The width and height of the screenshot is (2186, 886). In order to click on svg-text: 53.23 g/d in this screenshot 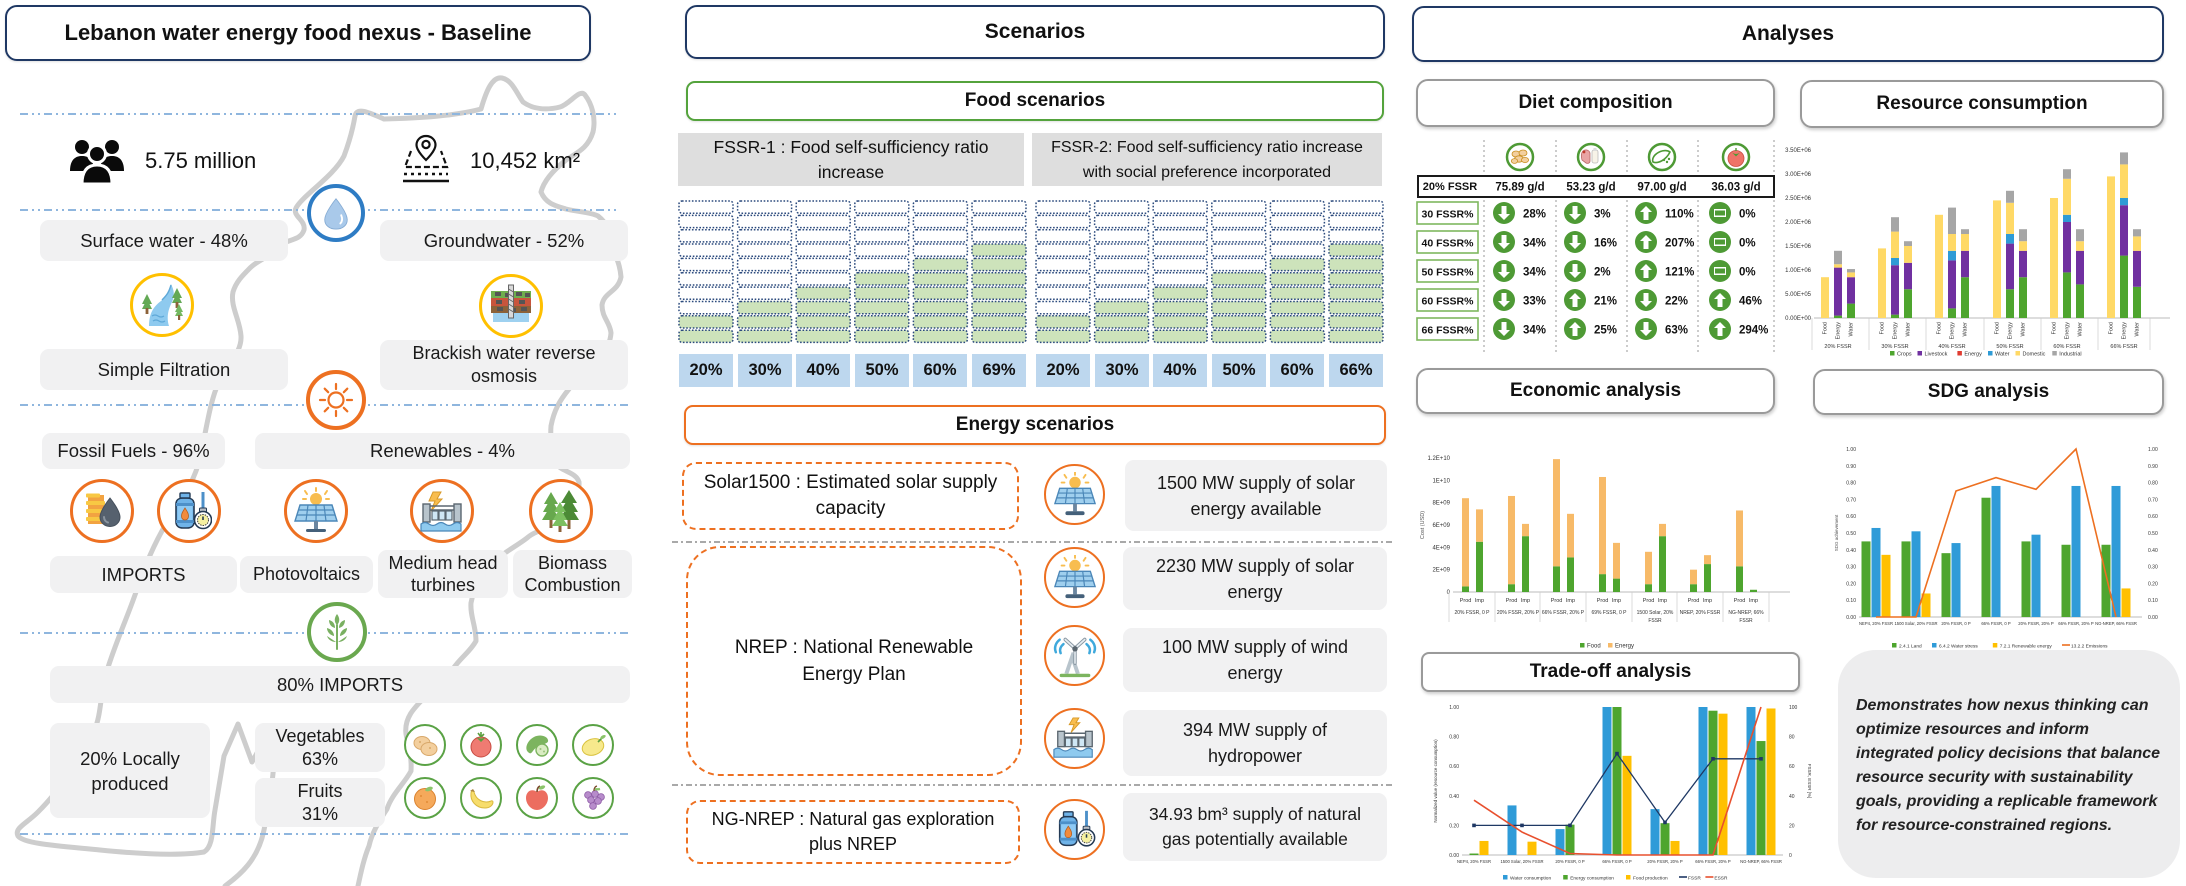, I will do `click(1590, 188)`.